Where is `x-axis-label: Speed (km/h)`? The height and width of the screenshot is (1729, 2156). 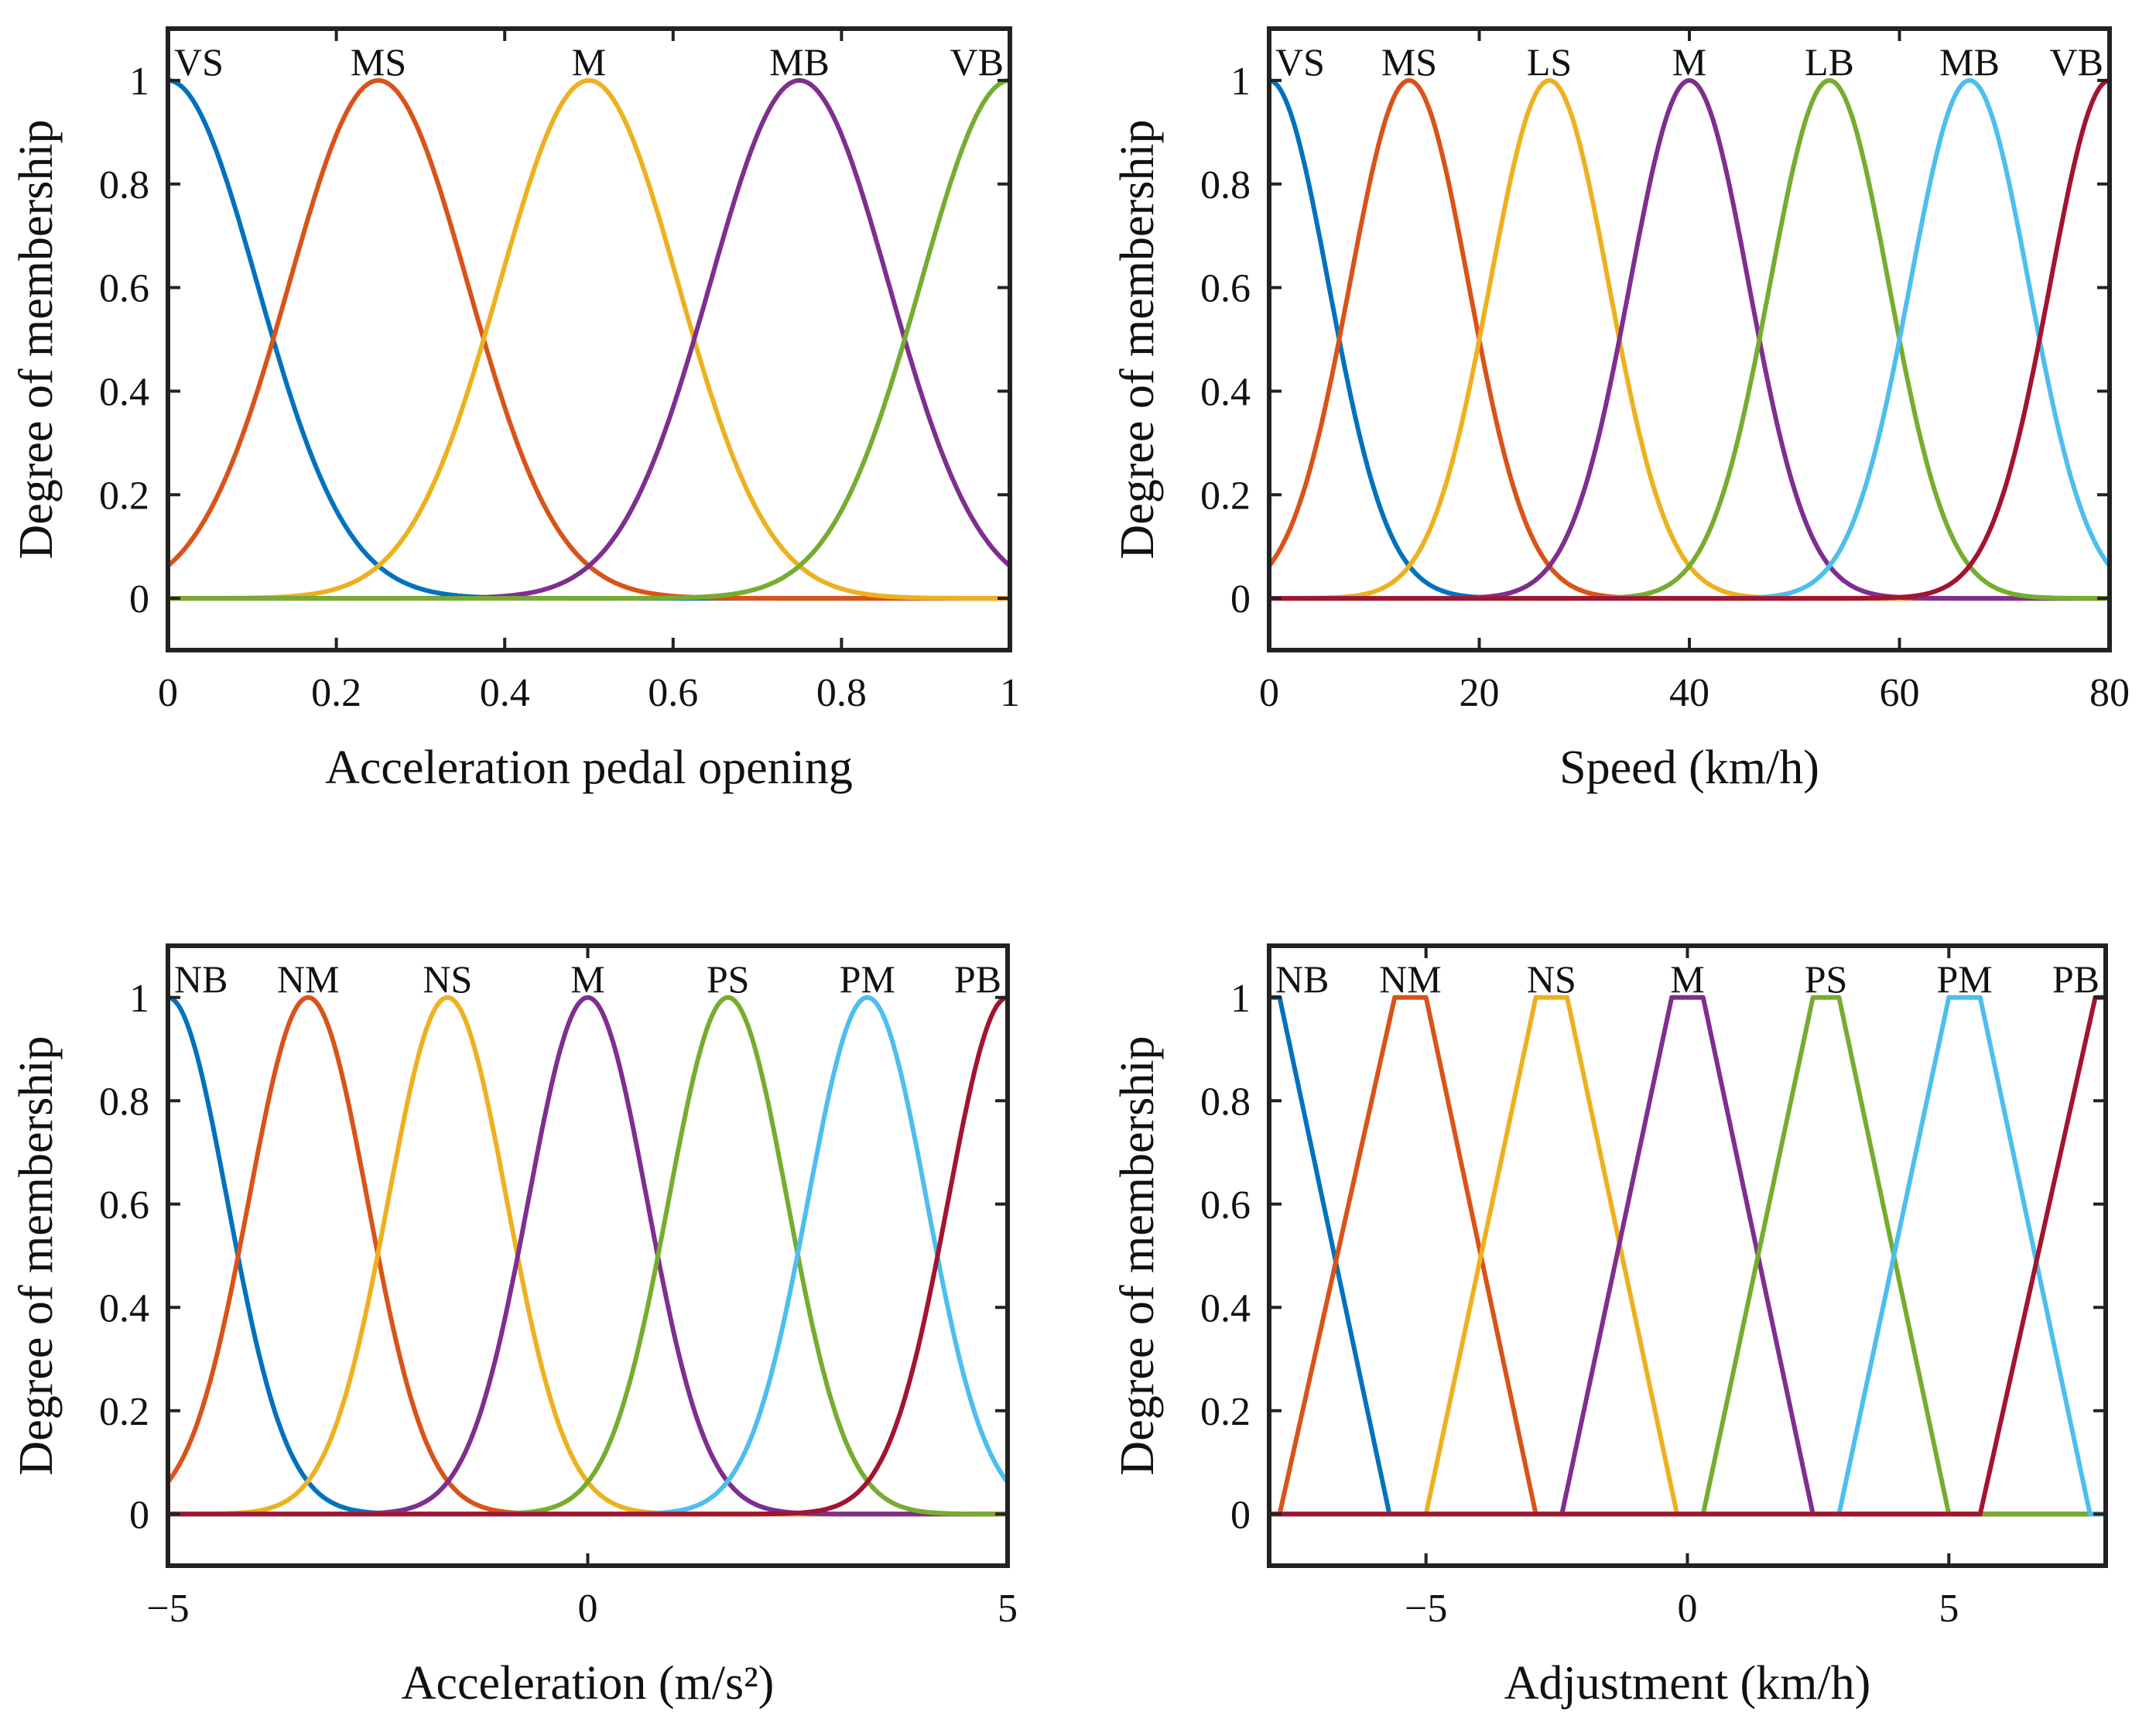
x-axis-label: Speed (km/h) is located at coordinates (1689, 767).